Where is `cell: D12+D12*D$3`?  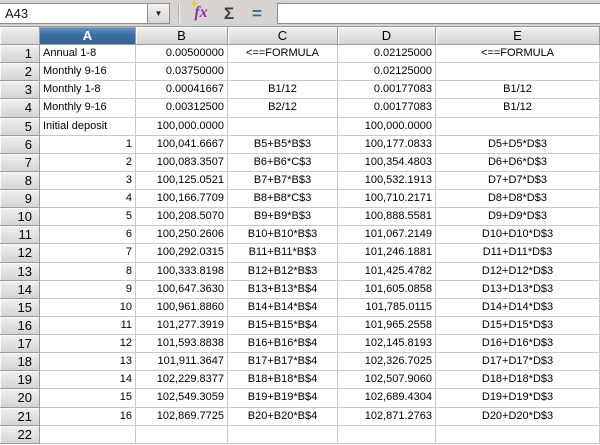
cell: D12+D12*D$3 is located at coordinates (518, 271).